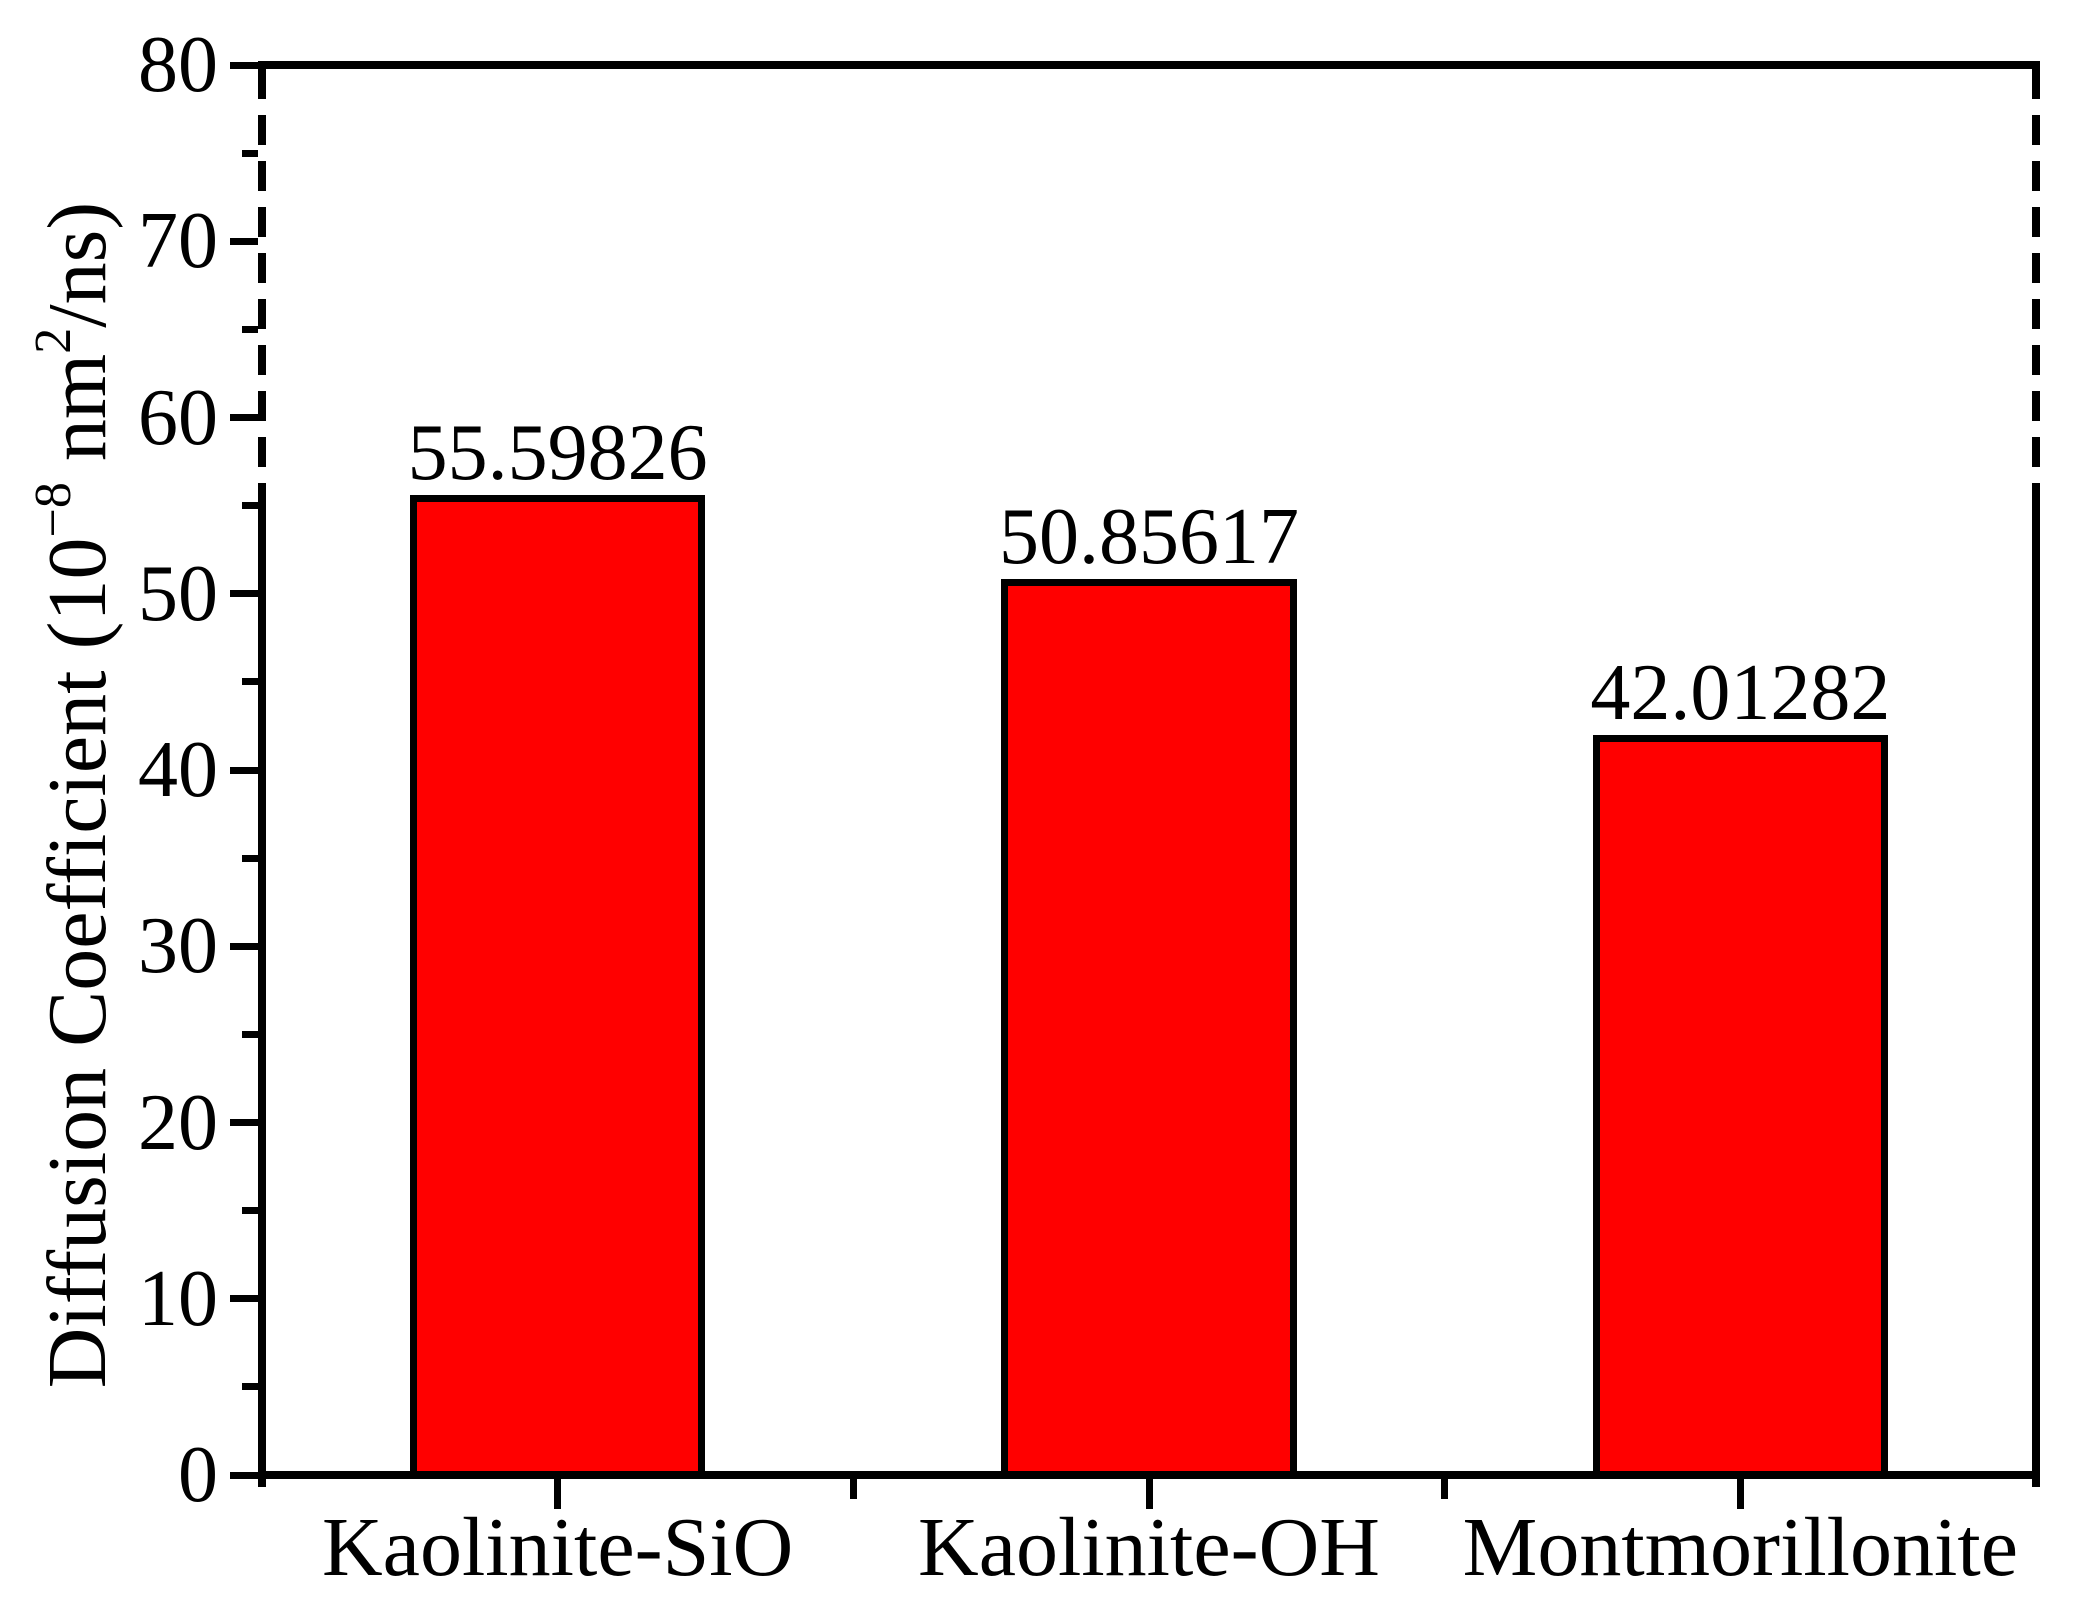  What do you see at coordinates (77, 418) in the screenshot?
I see `y-axis-label-text: nm` at bounding box center [77, 418].